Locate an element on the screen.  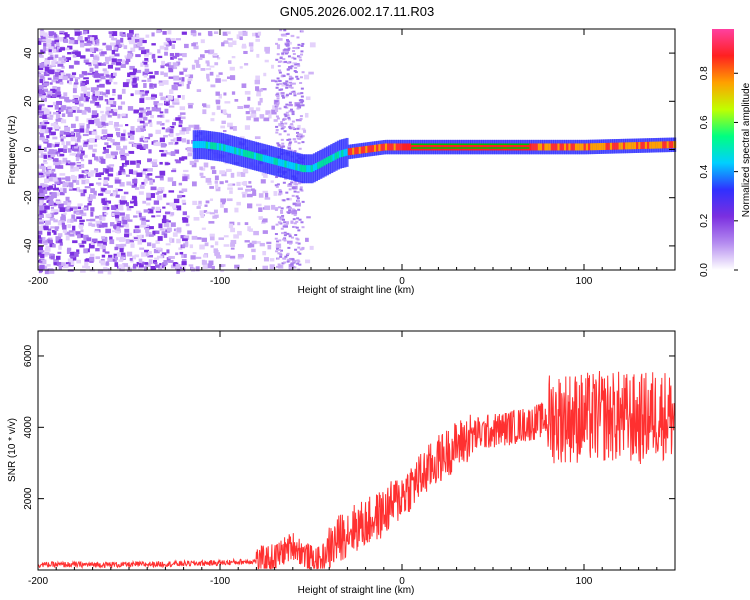
spectrogram-y-label: Frequency (Hz) is located at coordinates (12, 150).